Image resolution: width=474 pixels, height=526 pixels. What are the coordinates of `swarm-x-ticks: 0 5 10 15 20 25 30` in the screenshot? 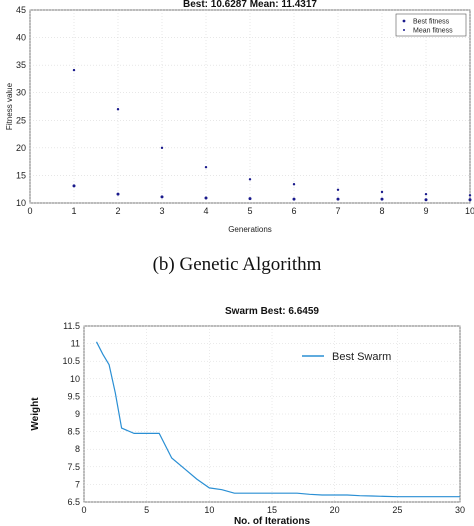 It's located at (273, 510).